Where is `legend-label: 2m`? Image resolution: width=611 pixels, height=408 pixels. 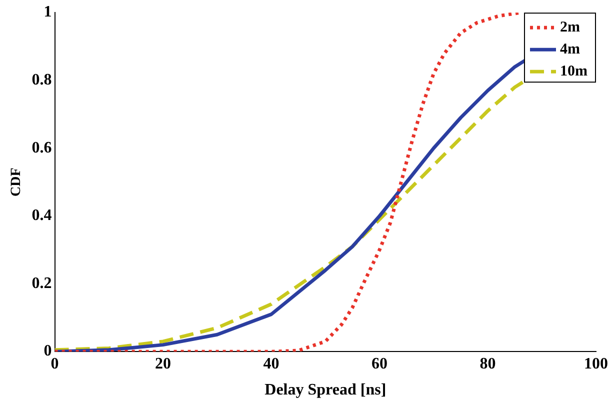
legend-label: 2m is located at coordinates (570, 27).